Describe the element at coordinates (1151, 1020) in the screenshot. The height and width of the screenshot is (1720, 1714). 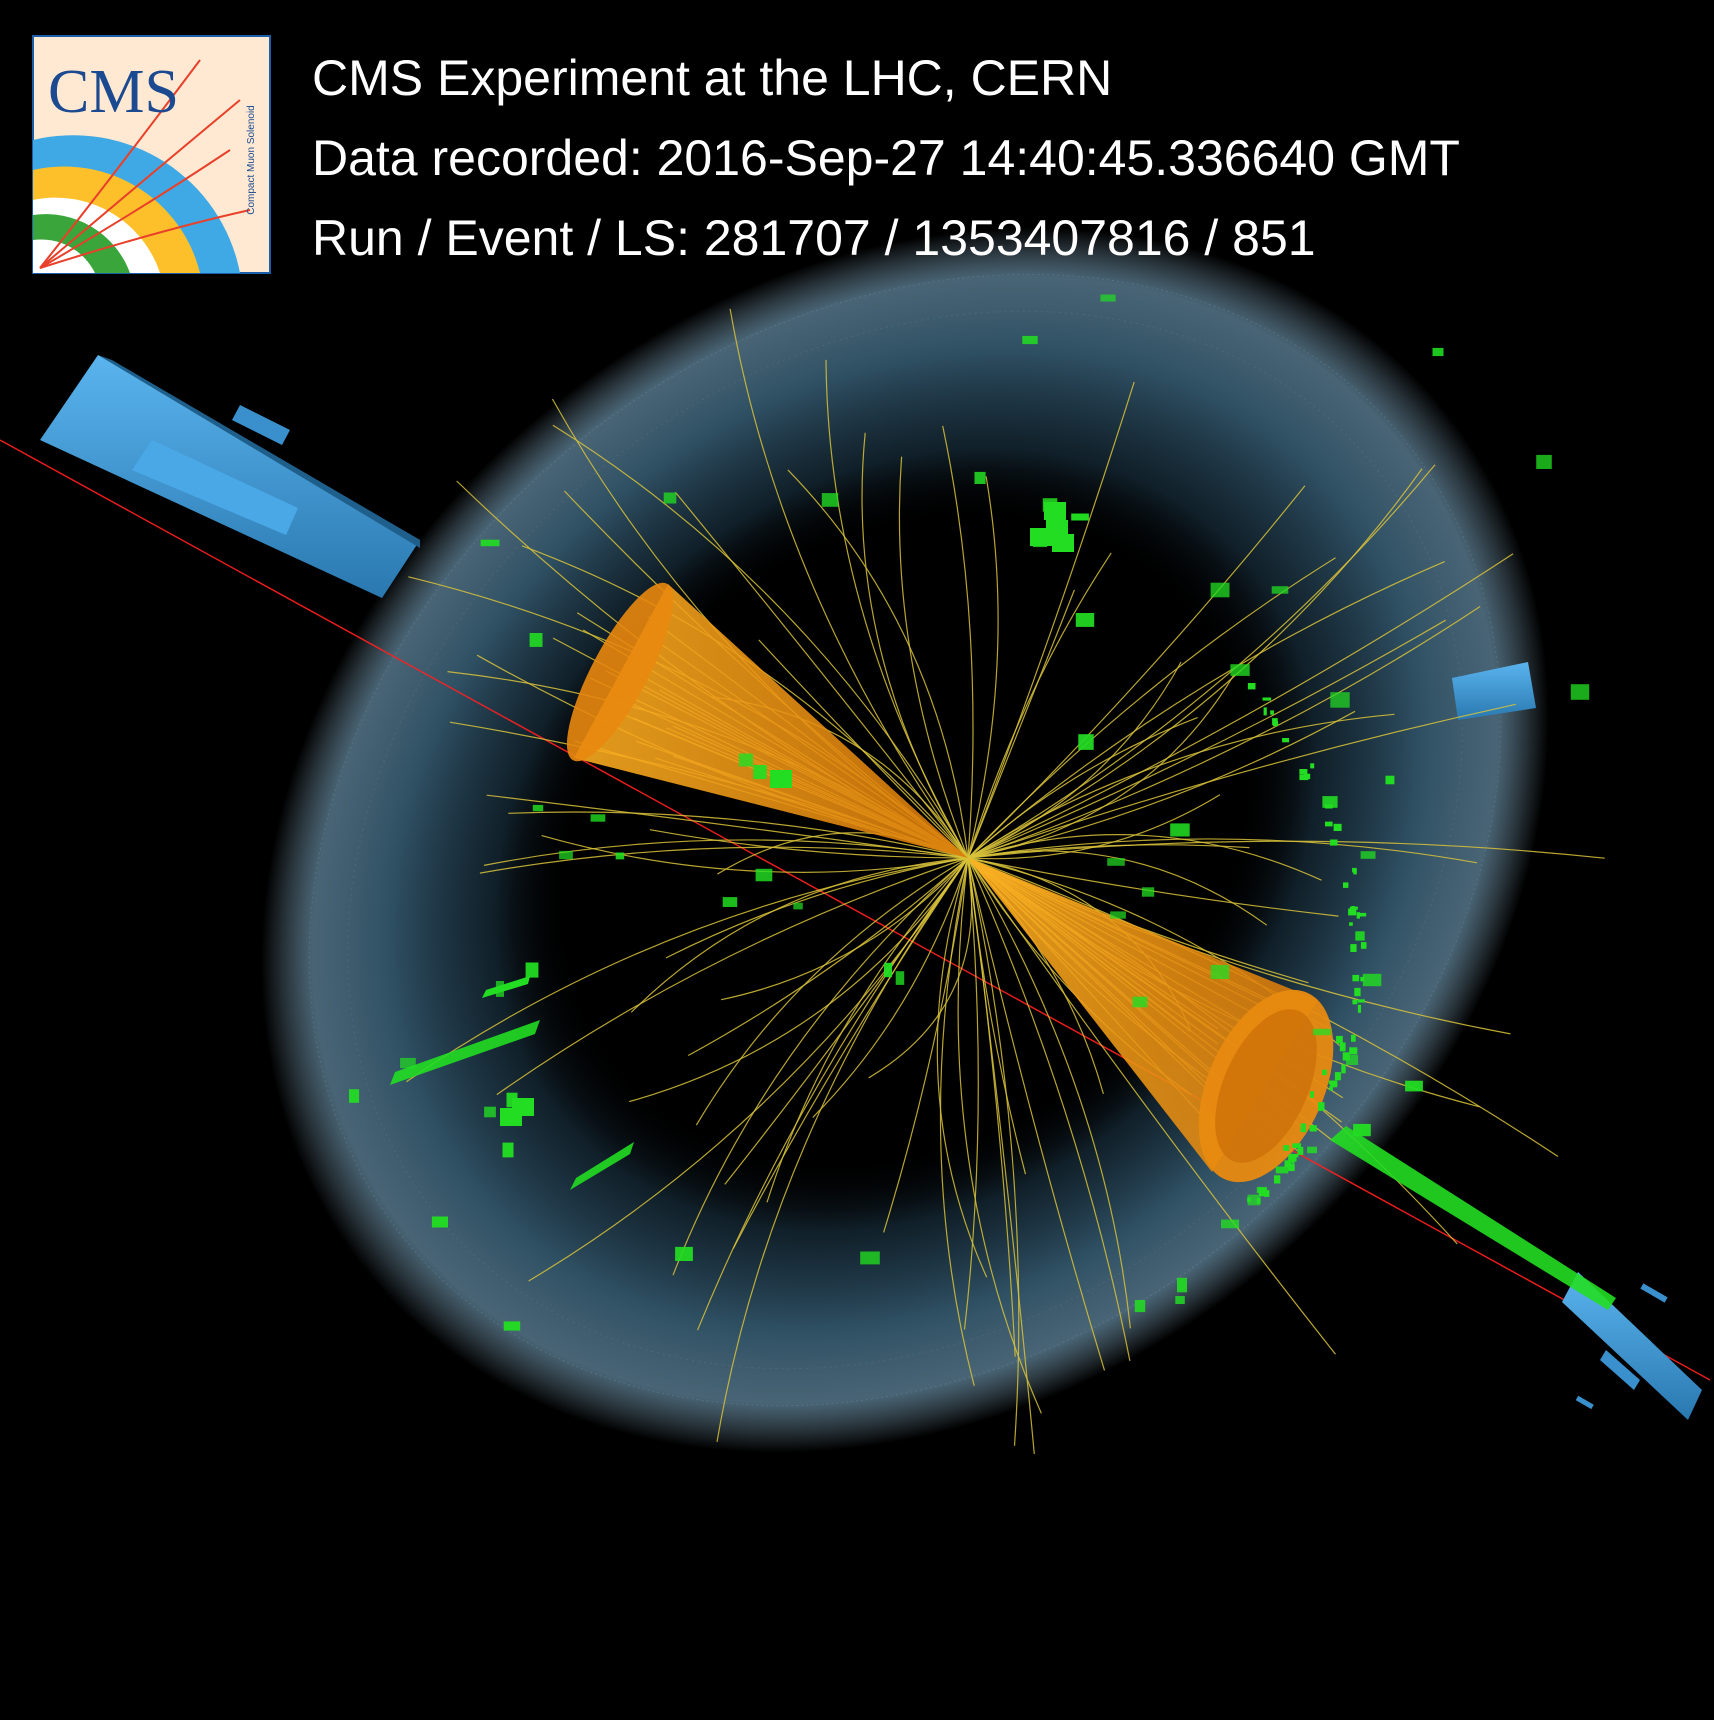
I see `jet-cone-right` at that location.